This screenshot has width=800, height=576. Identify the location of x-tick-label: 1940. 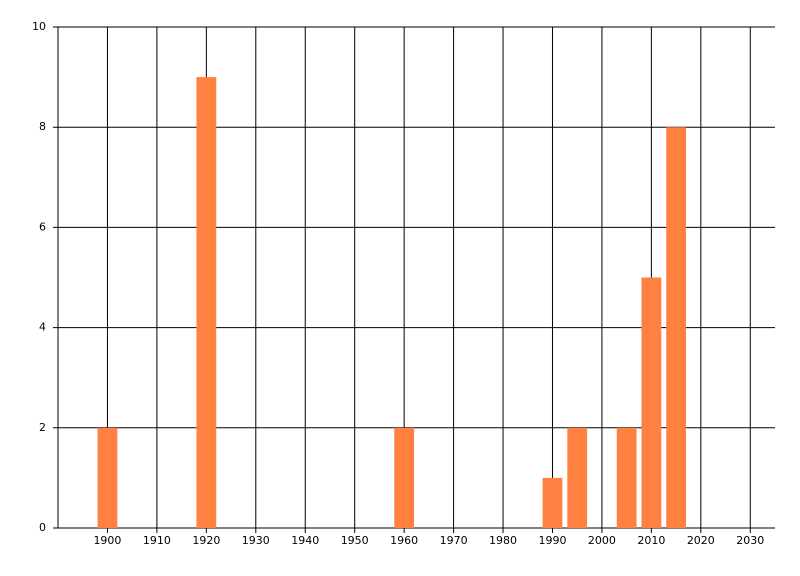
(305, 540).